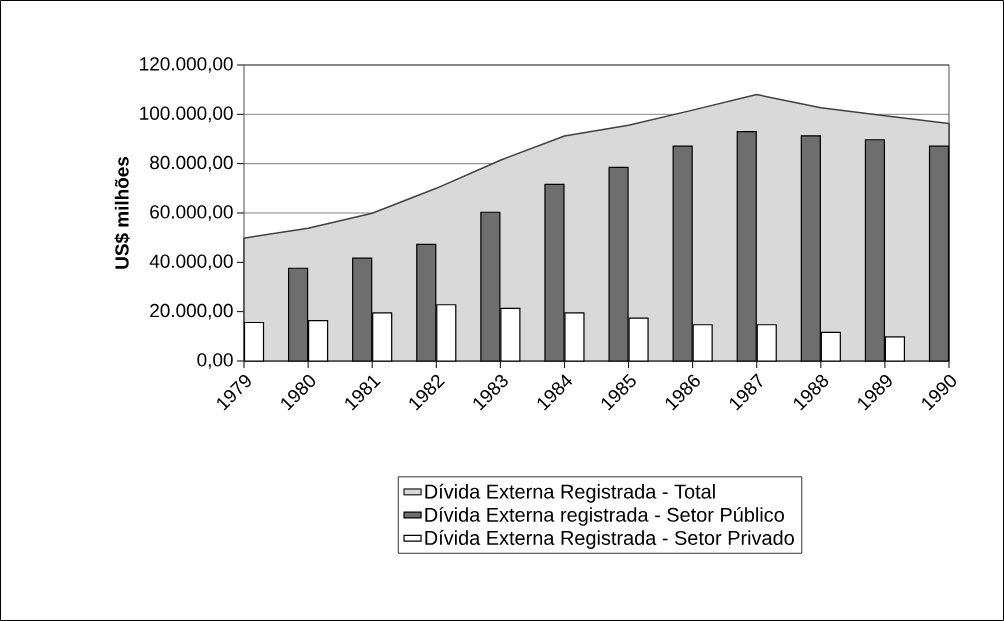 This screenshot has width=1004, height=621. Describe the element at coordinates (191, 262) in the screenshot. I see `y-tick-label: 40.000,00` at that location.